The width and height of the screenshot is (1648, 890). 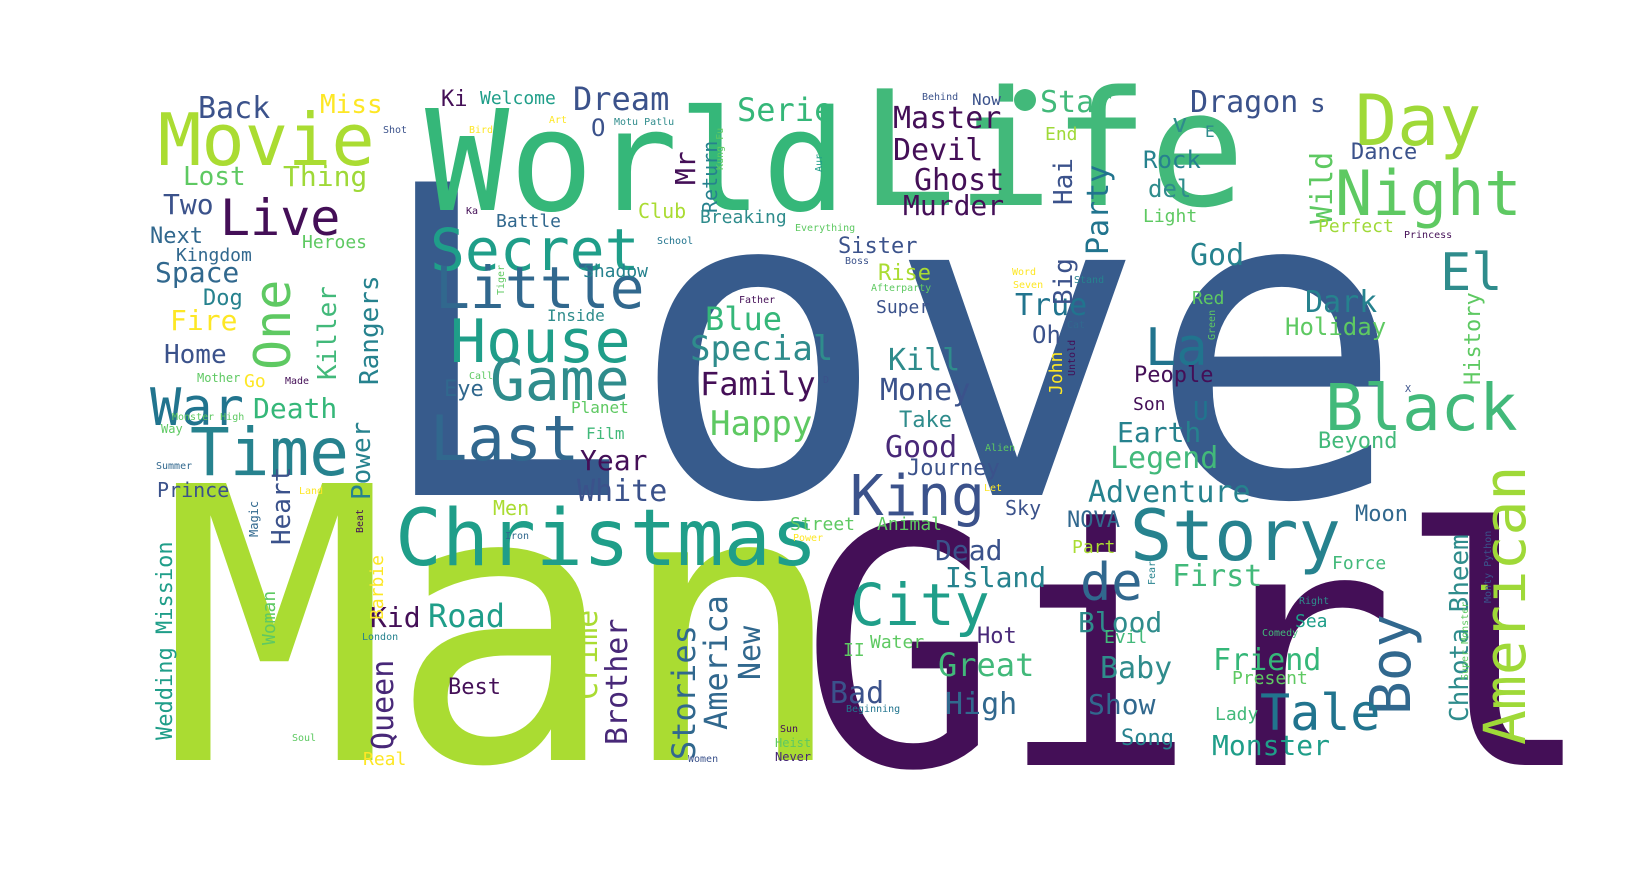 I want to click on word-ii: II, so click(x=854, y=650).